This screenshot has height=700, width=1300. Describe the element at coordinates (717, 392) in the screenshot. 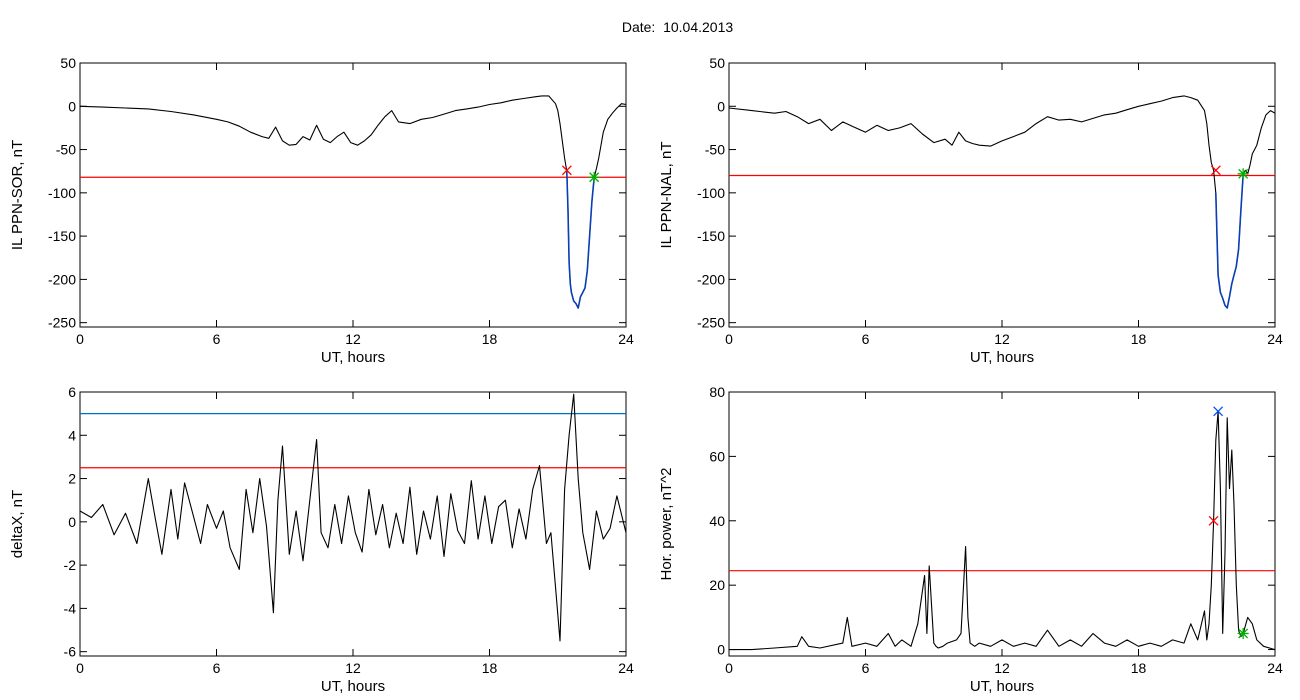

I see `y-tick-label: 80` at that location.